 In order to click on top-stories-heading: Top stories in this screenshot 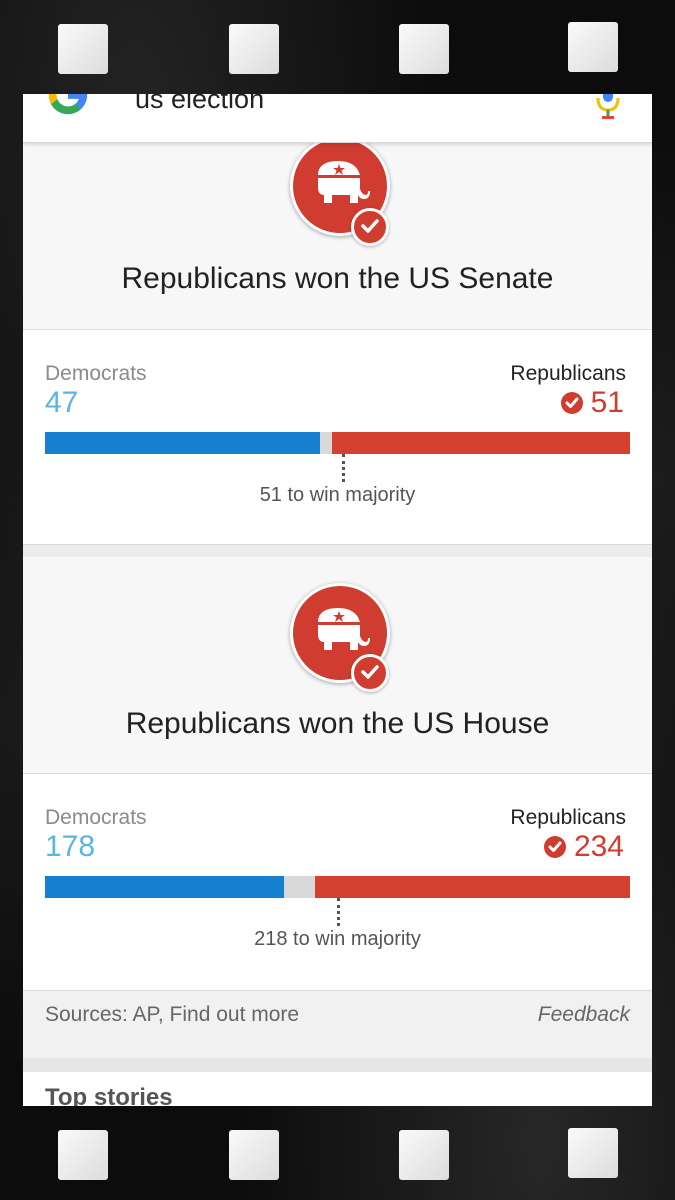, I will do `click(109, 1095)`.